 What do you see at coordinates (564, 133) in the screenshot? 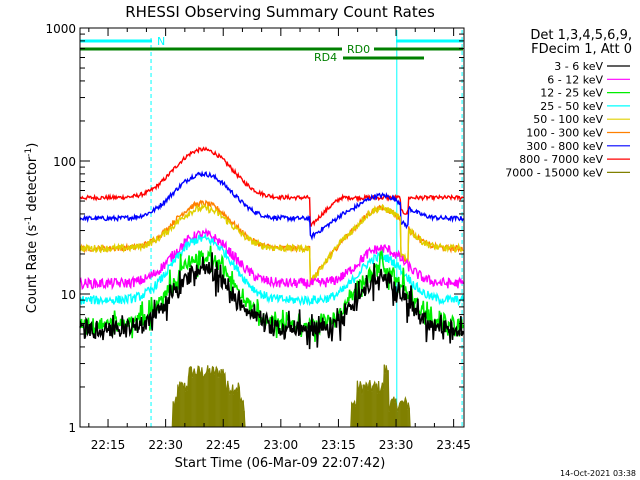
I see `legend-entry-label: 100 - 300 keV` at bounding box center [564, 133].